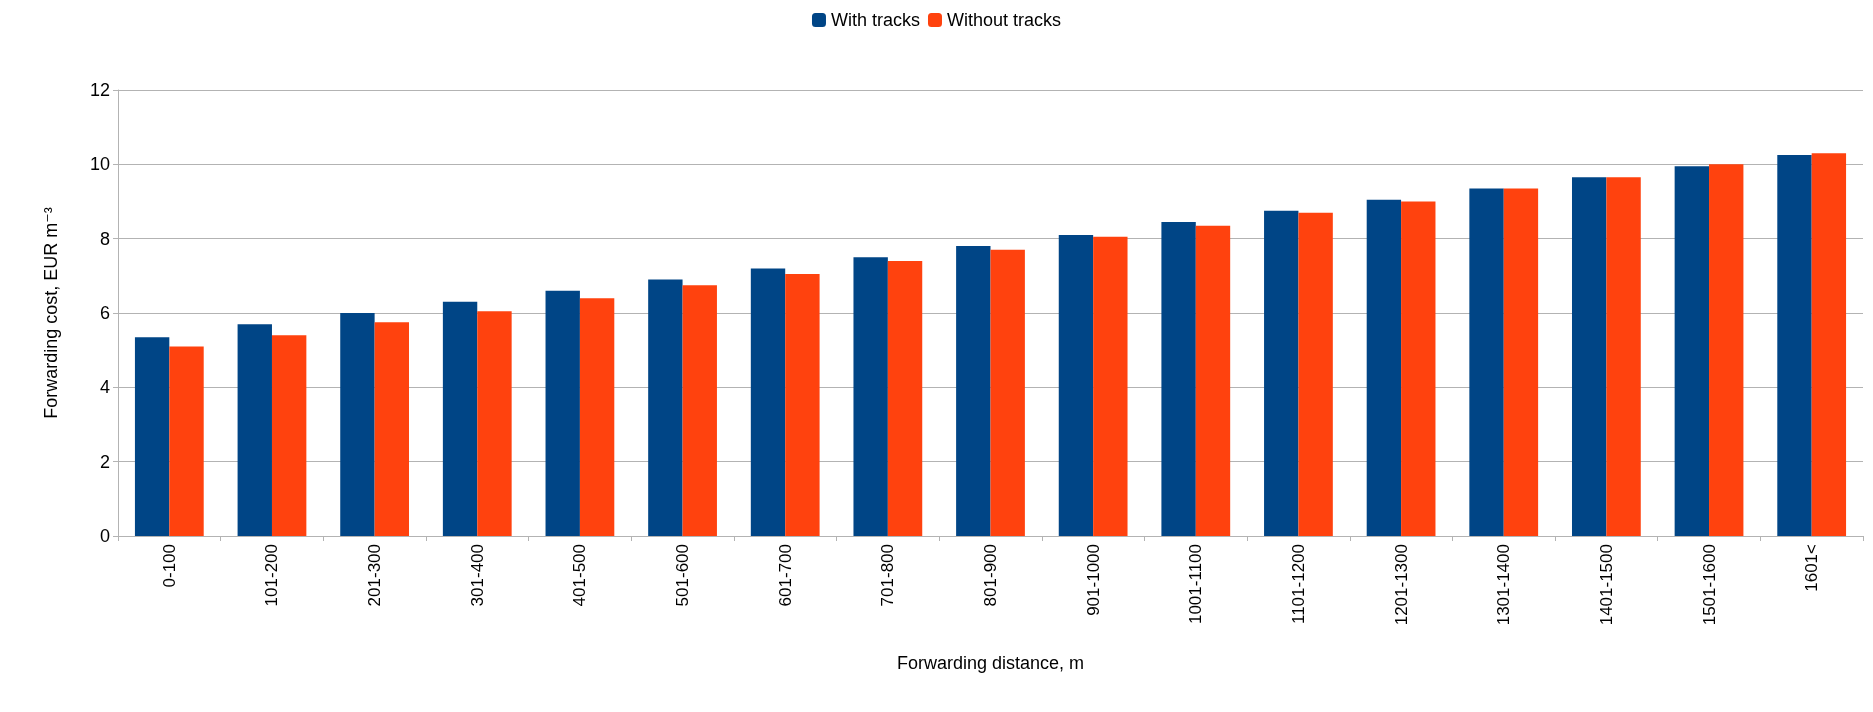  I want to click on x-tick-label: 1401-1500, so click(1606, 585).